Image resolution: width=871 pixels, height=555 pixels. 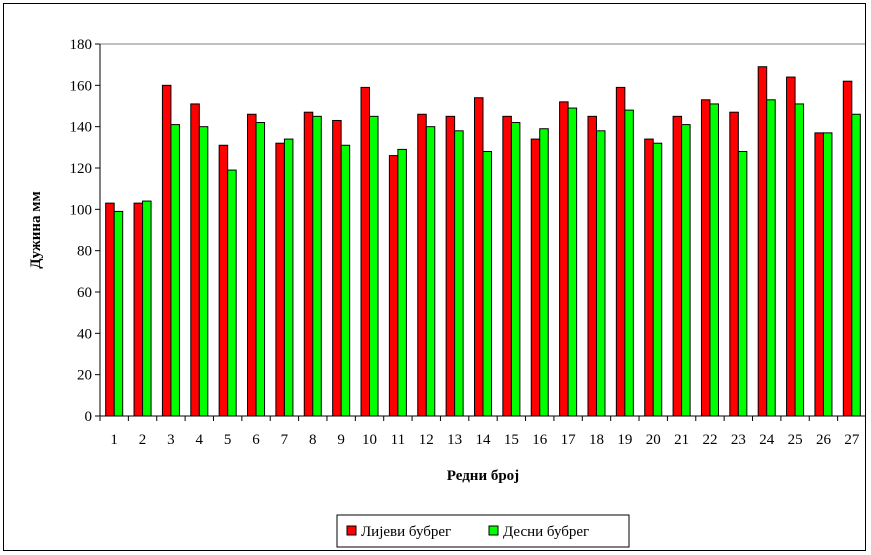 I want to click on x-tick-label: 11, so click(x=398, y=440).